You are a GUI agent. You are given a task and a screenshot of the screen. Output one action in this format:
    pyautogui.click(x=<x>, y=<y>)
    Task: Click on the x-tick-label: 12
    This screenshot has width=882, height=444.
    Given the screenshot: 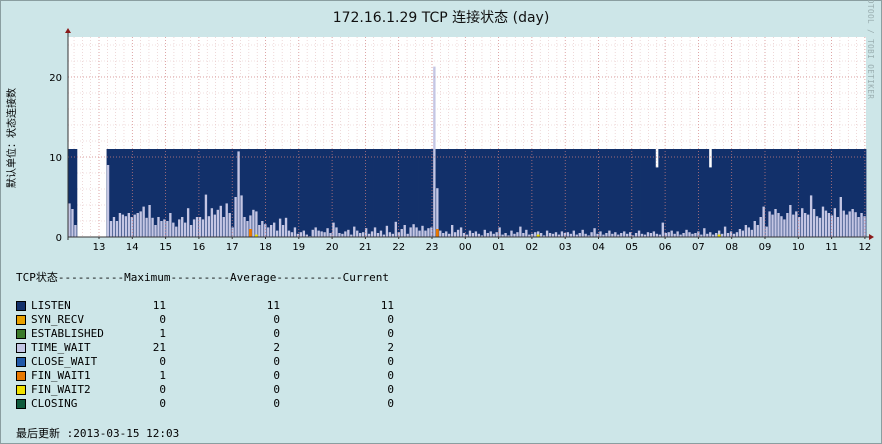 What is the action you would take?
    pyautogui.click(x=865, y=247)
    